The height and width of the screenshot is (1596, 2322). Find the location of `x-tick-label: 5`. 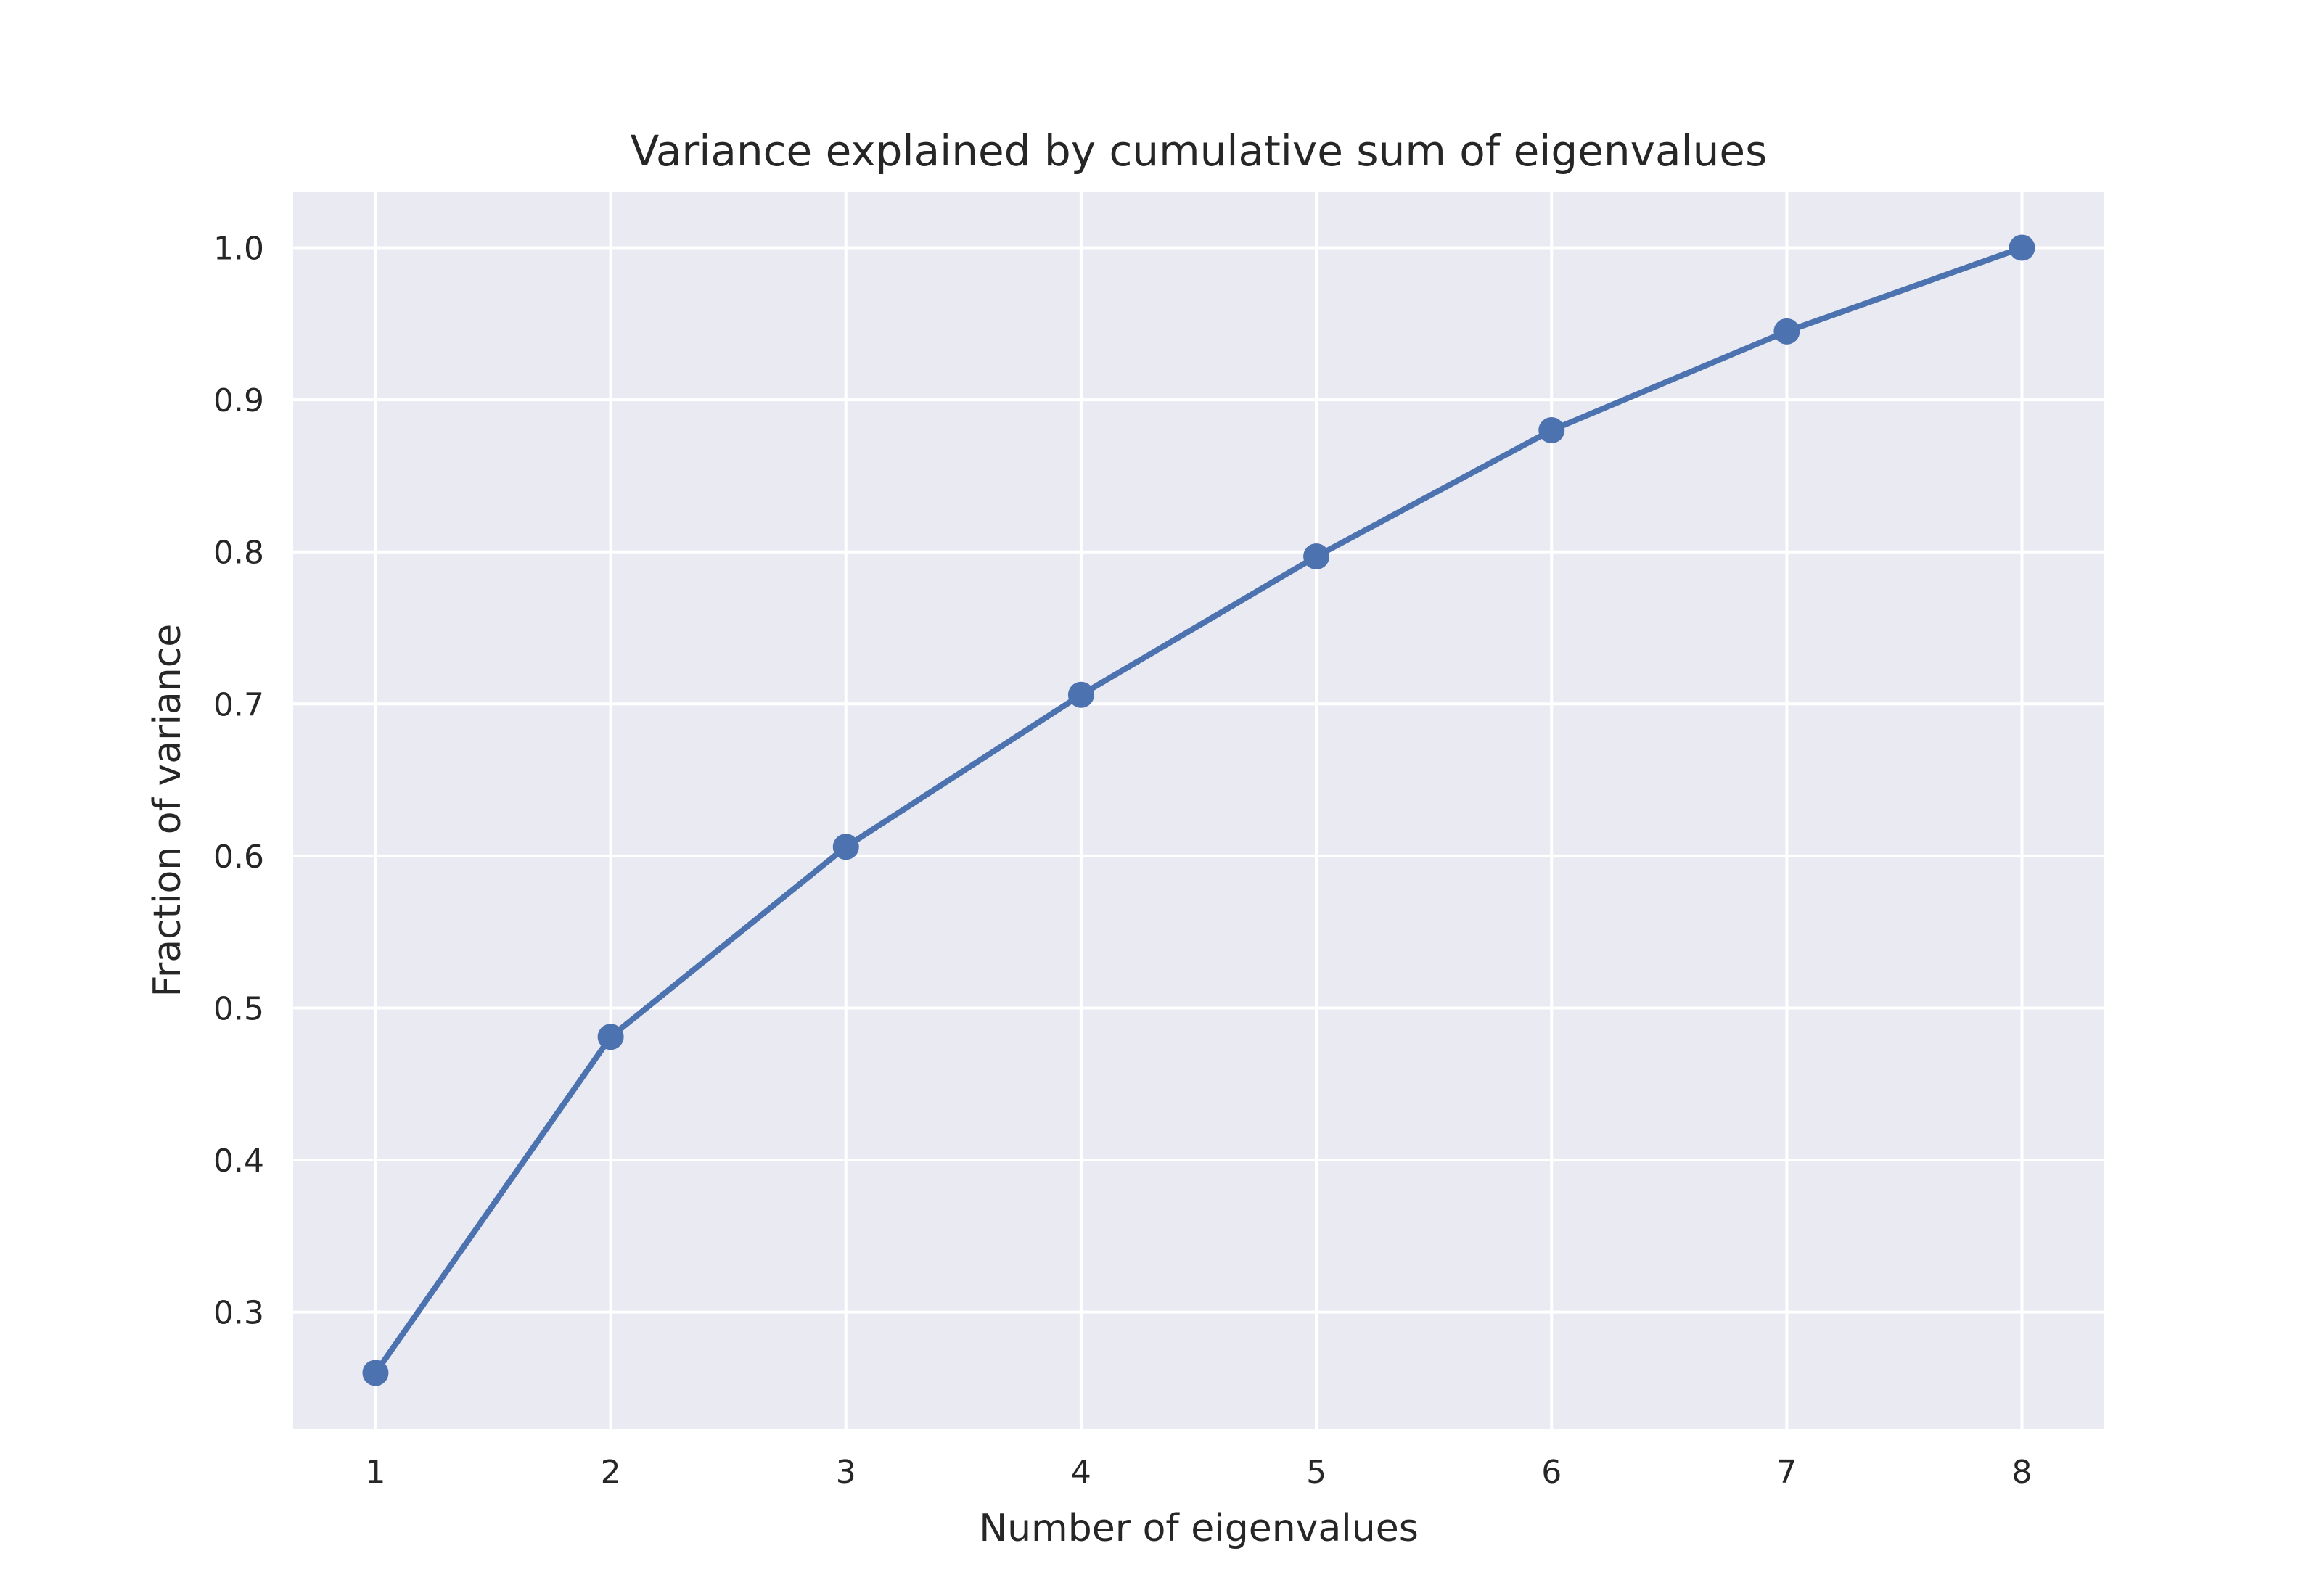

x-tick-label: 5 is located at coordinates (1316, 1472).